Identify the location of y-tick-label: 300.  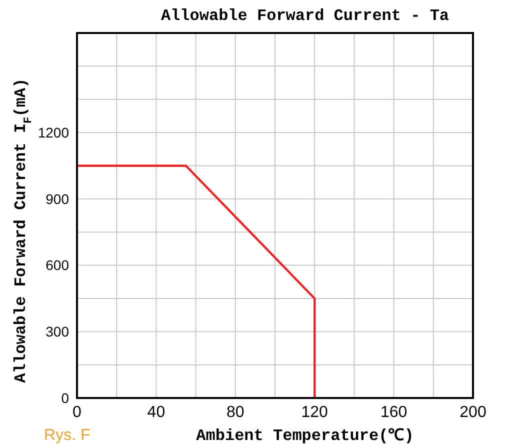
(58, 332).